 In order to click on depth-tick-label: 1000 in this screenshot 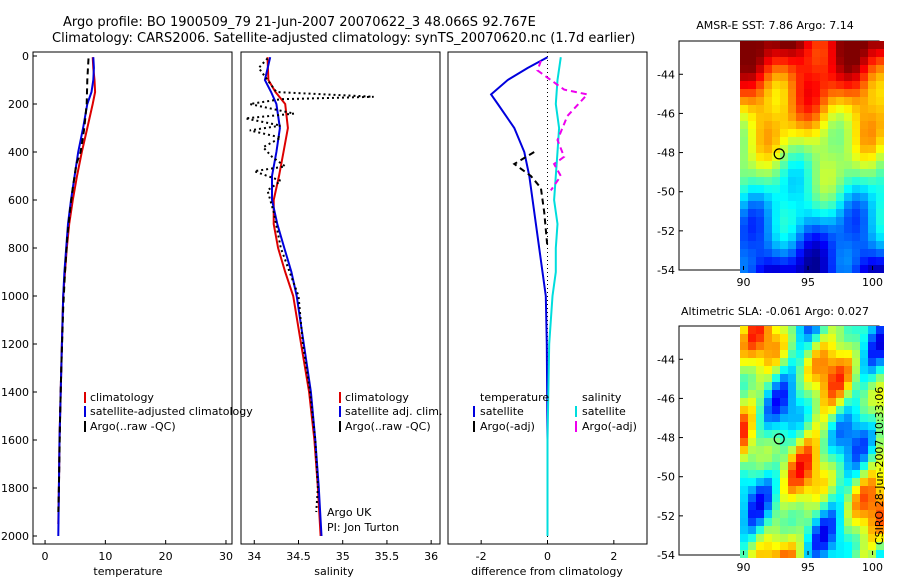, I will do `click(15, 296)`.